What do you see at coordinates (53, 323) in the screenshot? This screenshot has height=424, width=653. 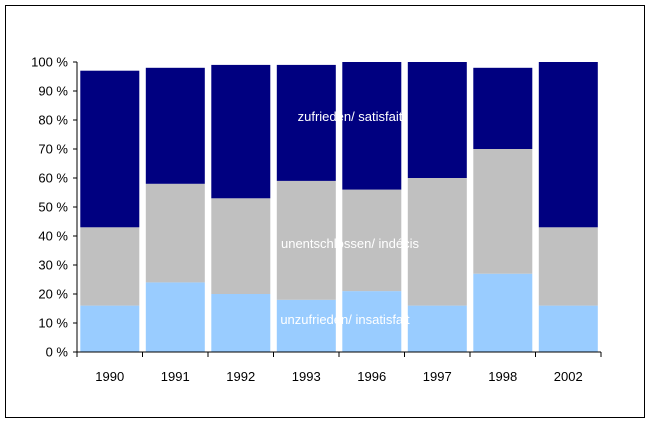 I see `y-tick-label: 10 %` at bounding box center [53, 323].